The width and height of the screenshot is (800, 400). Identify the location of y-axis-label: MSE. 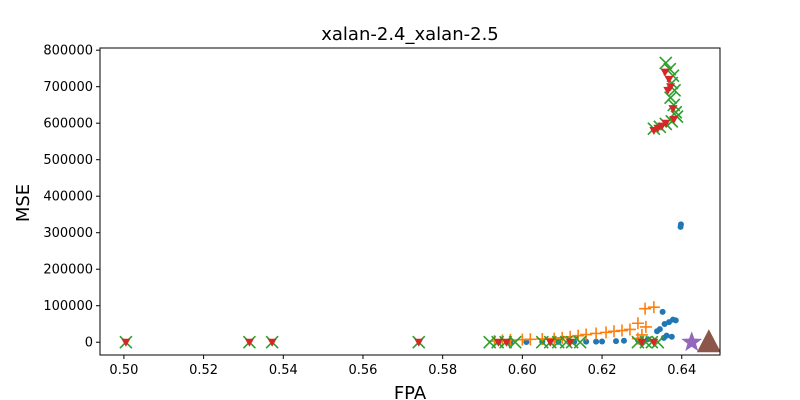
(23, 203).